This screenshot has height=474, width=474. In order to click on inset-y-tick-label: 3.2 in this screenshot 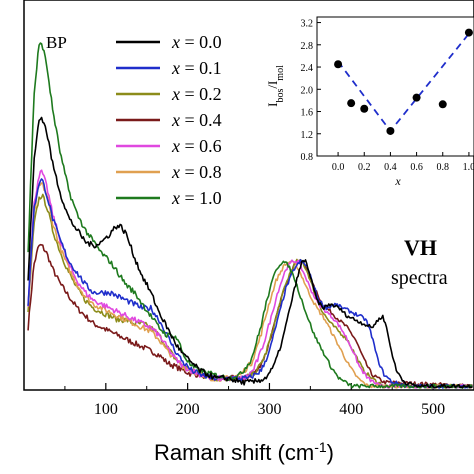, I will do `click(307, 24)`.